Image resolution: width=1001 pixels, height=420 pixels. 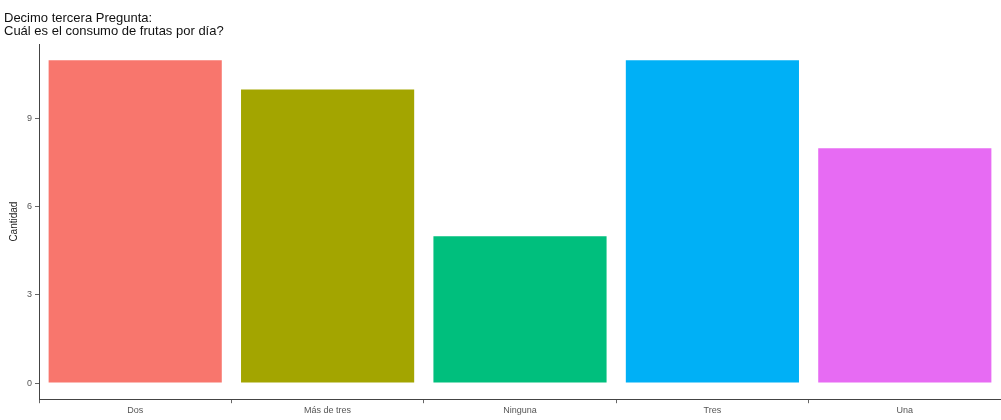 I want to click on y-tick-label: 3, so click(x=29, y=294).